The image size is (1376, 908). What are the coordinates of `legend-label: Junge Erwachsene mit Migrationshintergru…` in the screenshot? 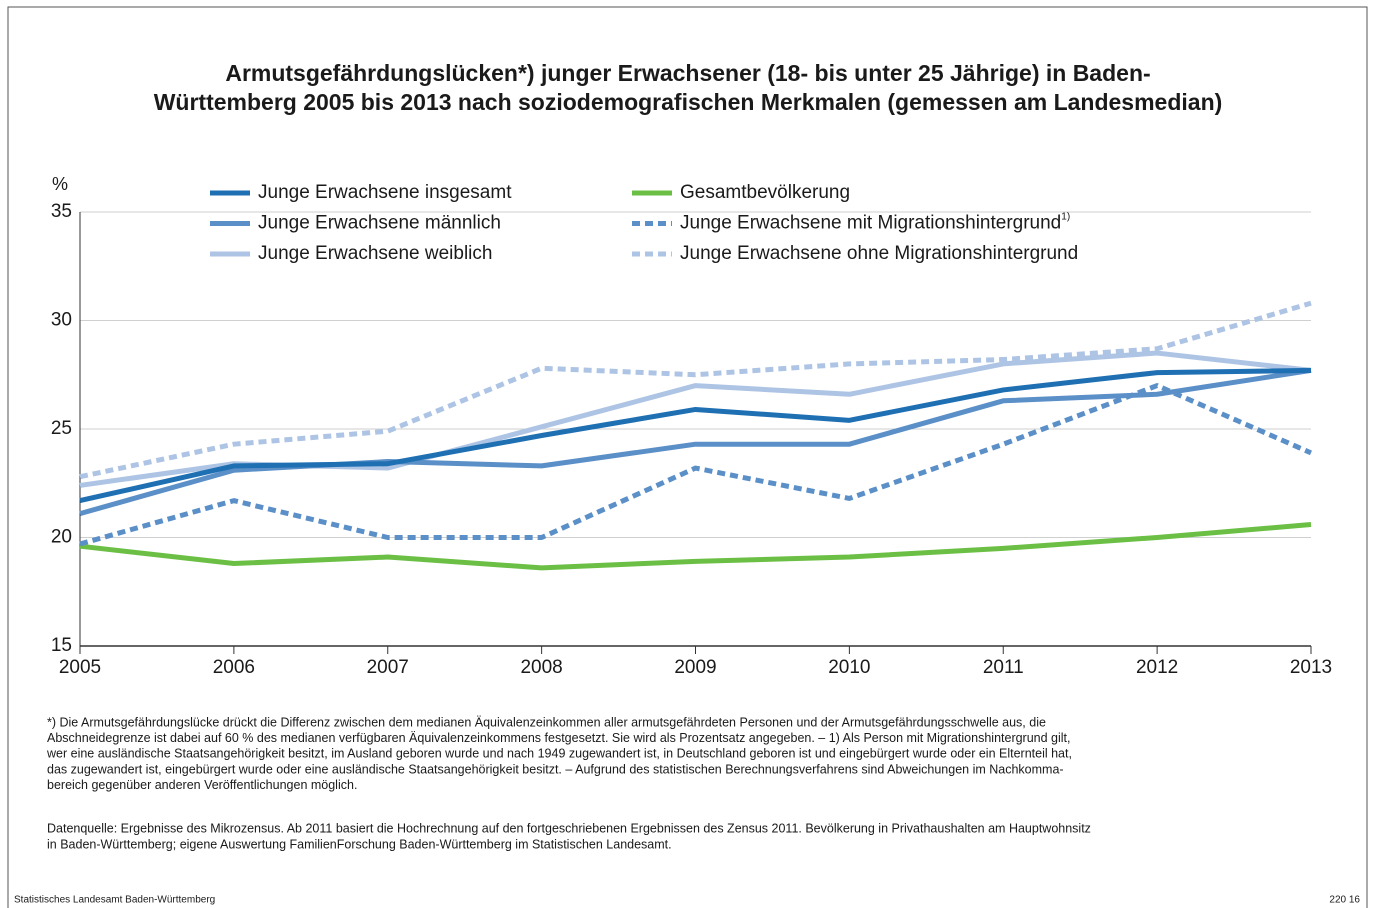 It's located at (875, 222).